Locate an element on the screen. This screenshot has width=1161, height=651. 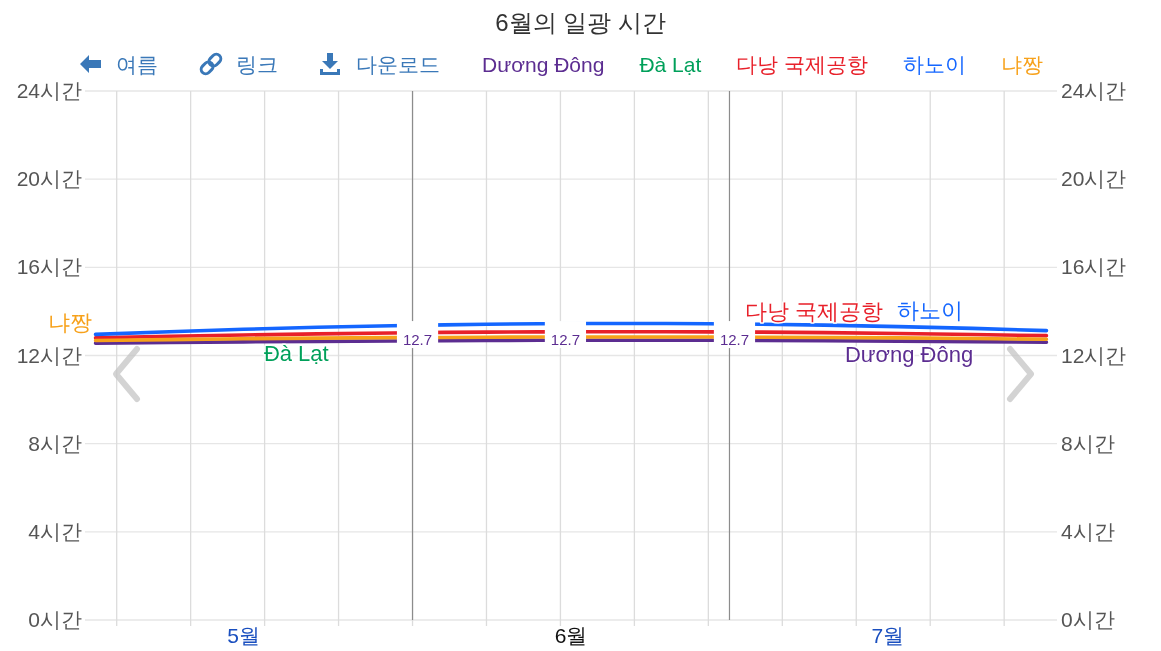
series-label: Đà Lạt is located at coordinates (296, 353).